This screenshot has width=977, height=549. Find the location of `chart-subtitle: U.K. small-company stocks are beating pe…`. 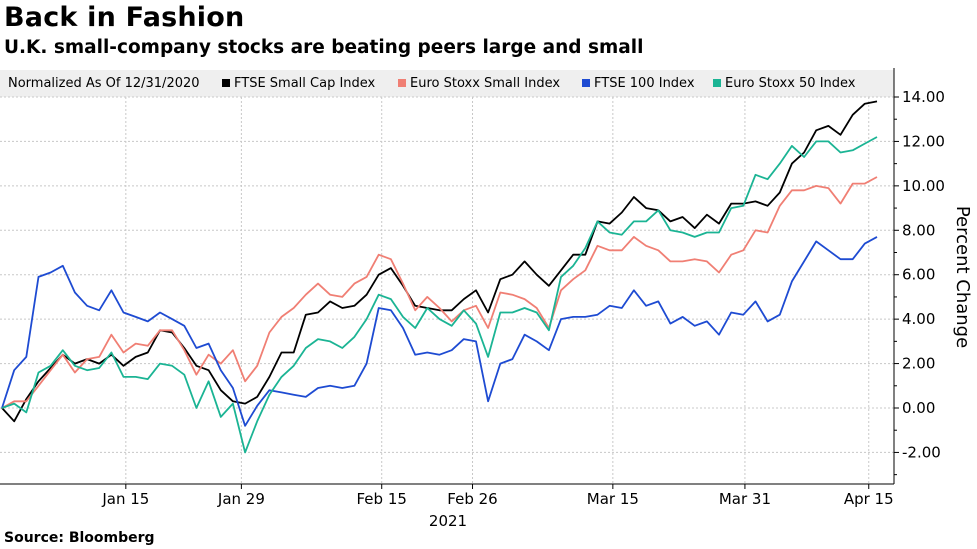

chart-subtitle: U.K. small-company stocks are beating pe… is located at coordinates (324, 47).